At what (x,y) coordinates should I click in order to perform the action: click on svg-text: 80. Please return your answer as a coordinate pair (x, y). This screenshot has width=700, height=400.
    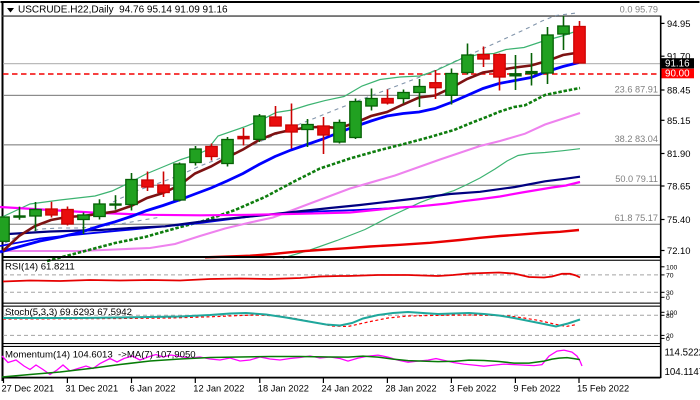
    Looking at the image, I should click on (670, 316).